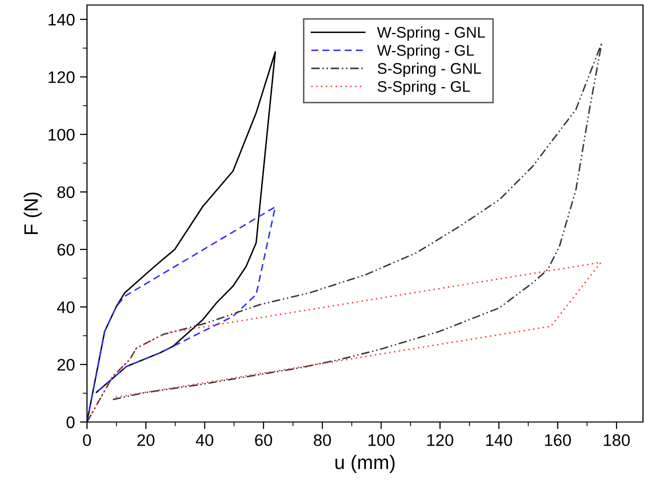  What do you see at coordinates (263, 440) in the screenshot?
I see `x-tick-label: 60` at bounding box center [263, 440].